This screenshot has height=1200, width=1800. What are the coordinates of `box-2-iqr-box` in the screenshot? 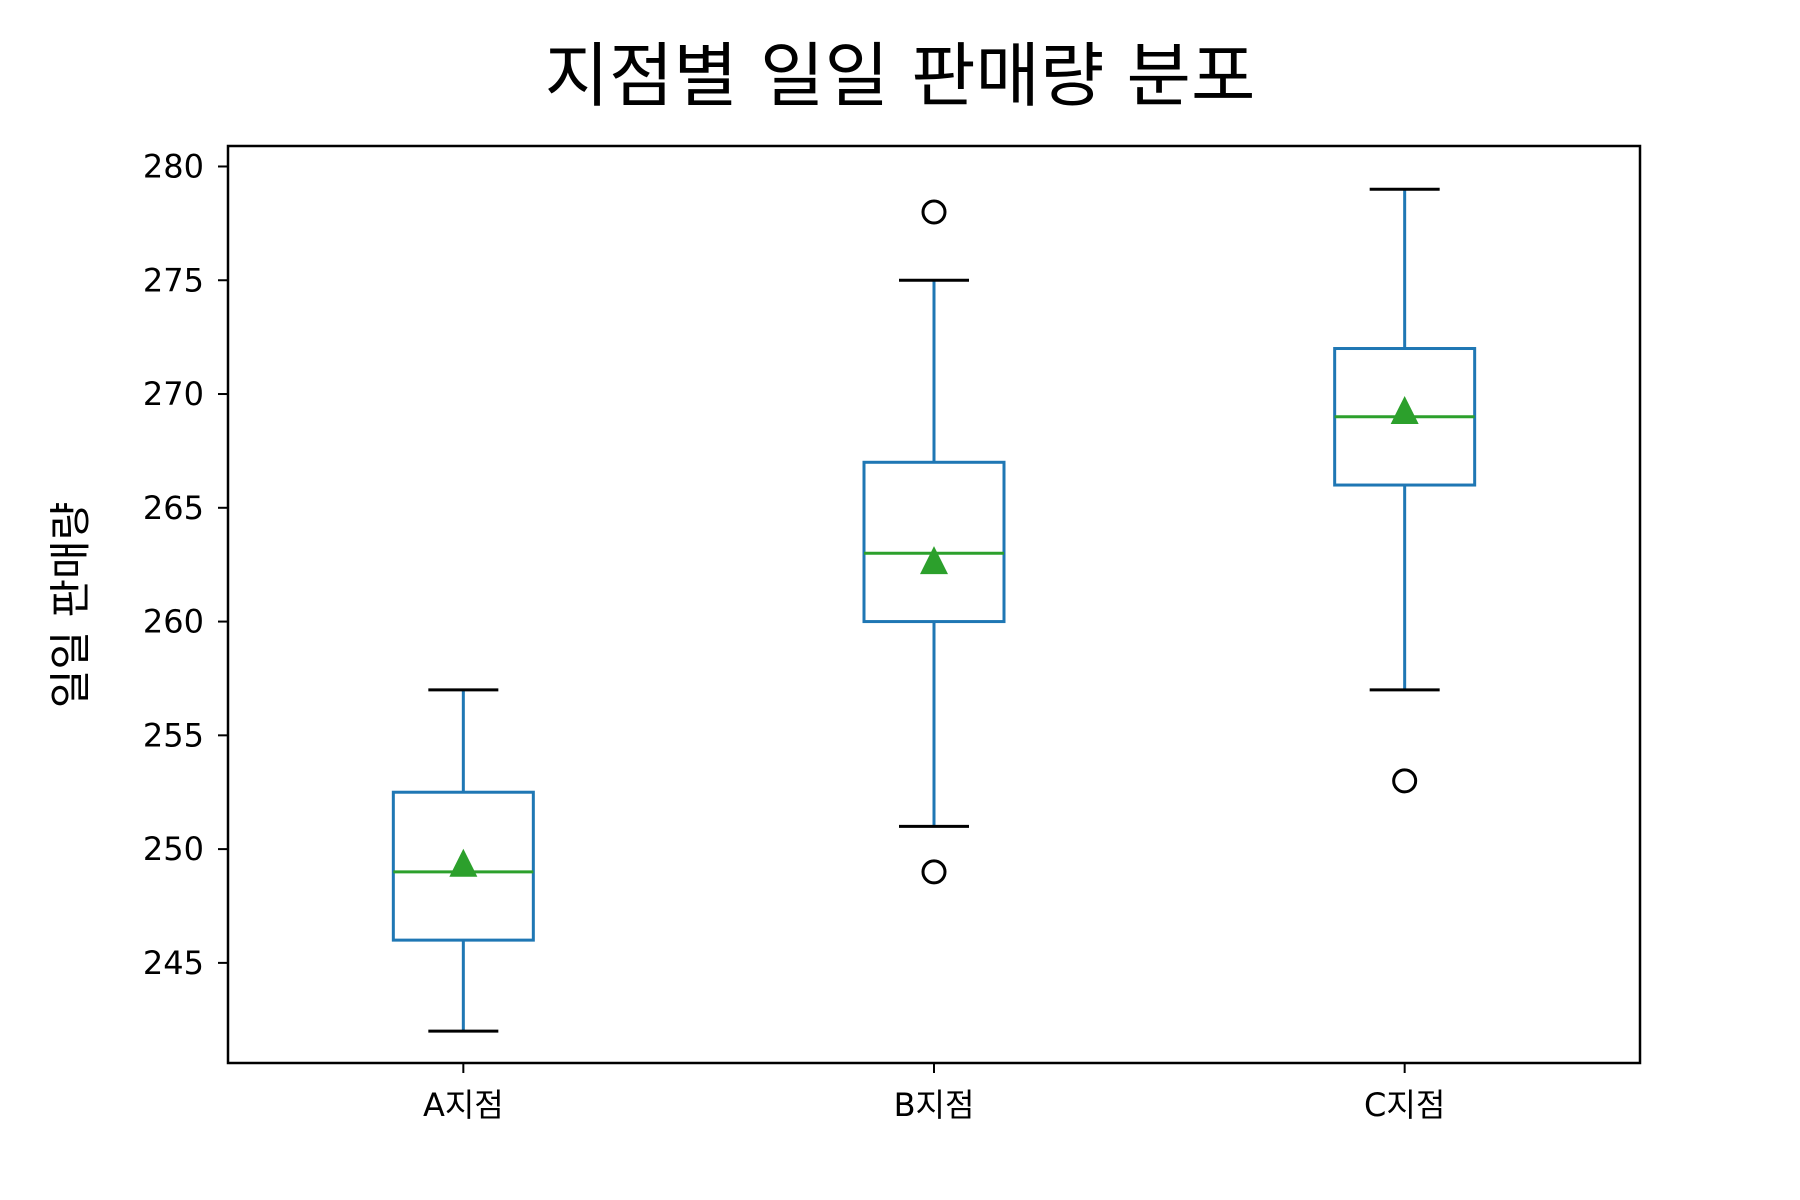 It's located at (934, 542).